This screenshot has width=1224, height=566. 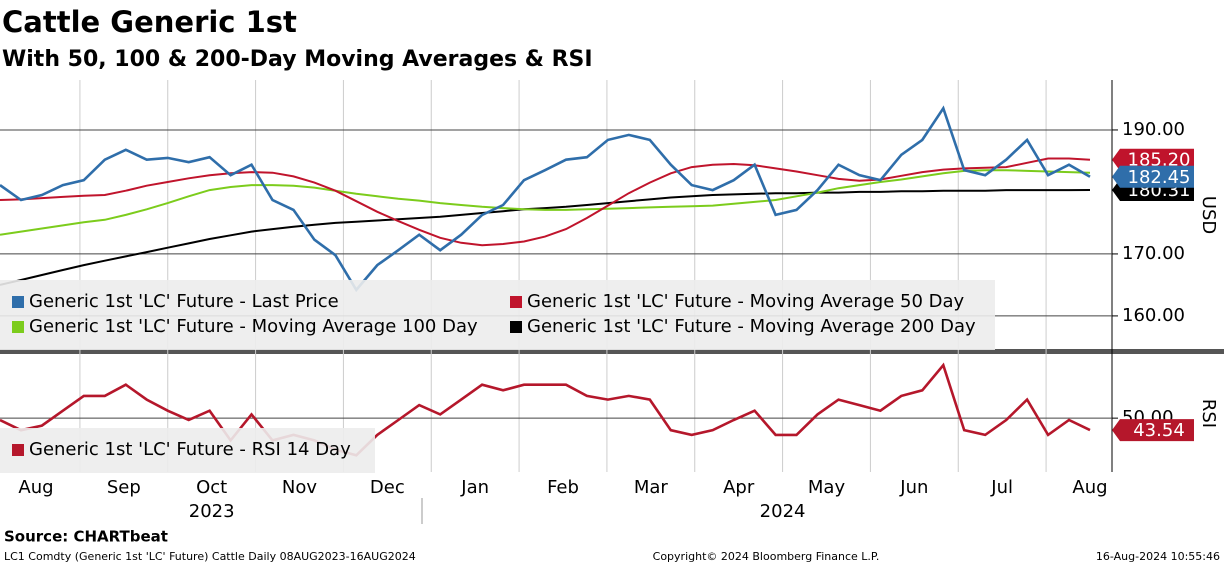 What do you see at coordinates (1208, 413) in the screenshot?
I see `y-axis-label: RSI` at bounding box center [1208, 413].